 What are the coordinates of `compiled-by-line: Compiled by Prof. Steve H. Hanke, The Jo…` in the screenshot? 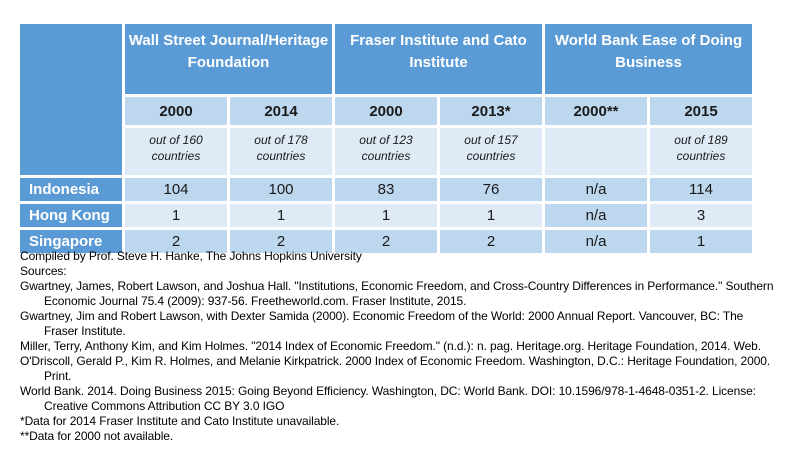 It's located at (191, 256).